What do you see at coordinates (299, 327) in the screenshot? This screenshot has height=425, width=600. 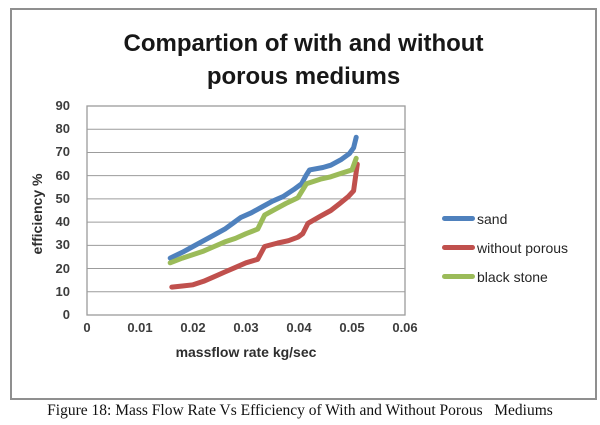 I see `x-tick-label: 0.04` at bounding box center [299, 327].